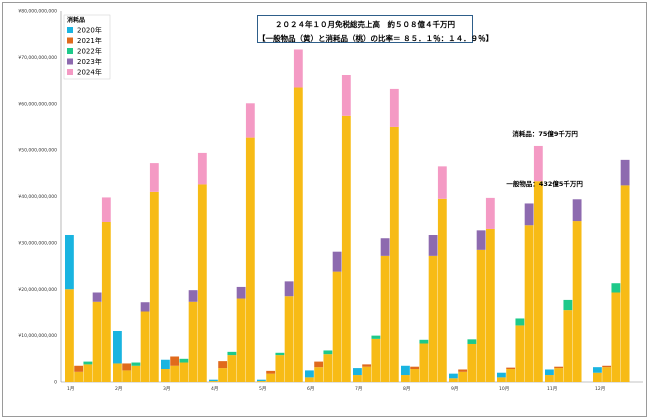  I want to click on legend-label: 2021年, so click(89, 40).